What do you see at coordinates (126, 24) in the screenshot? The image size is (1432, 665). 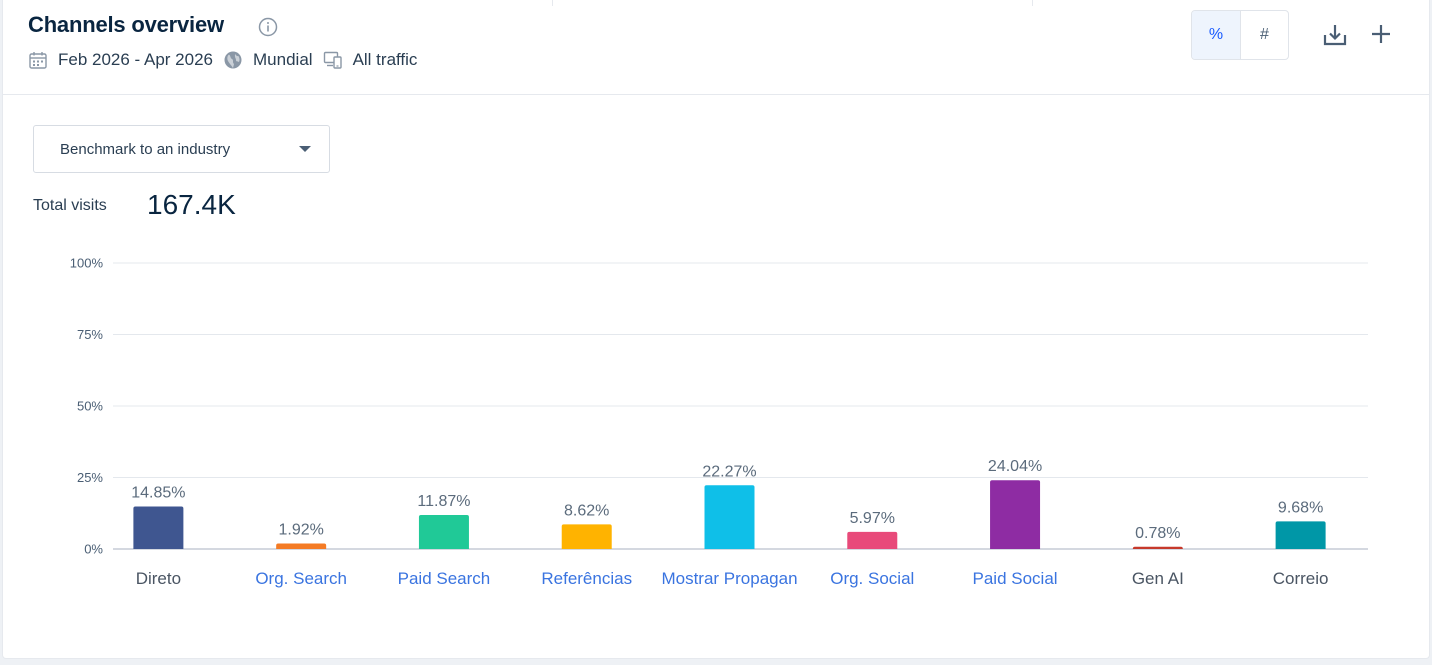 I see `card-title: Channels overview` at bounding box center [126, 24].